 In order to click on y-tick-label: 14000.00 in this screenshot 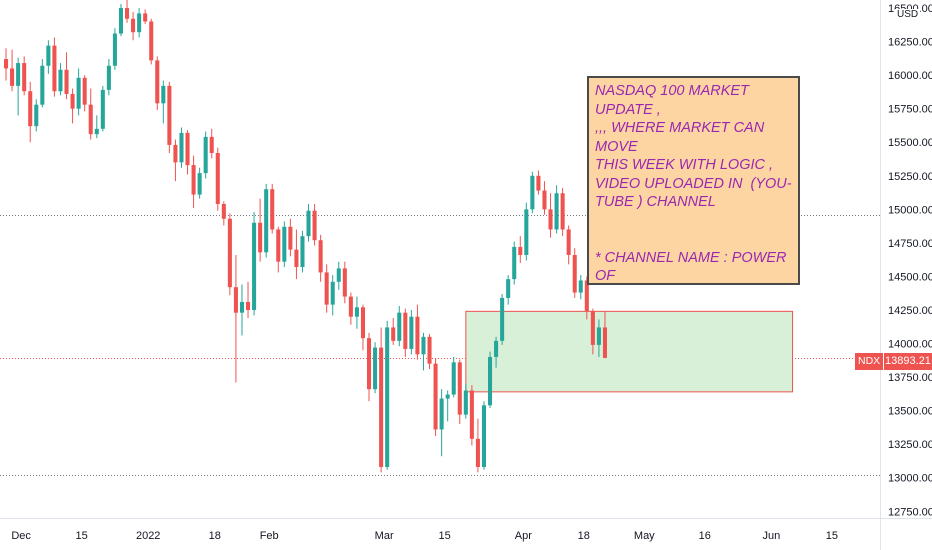, I will do `click(910, 345)`.